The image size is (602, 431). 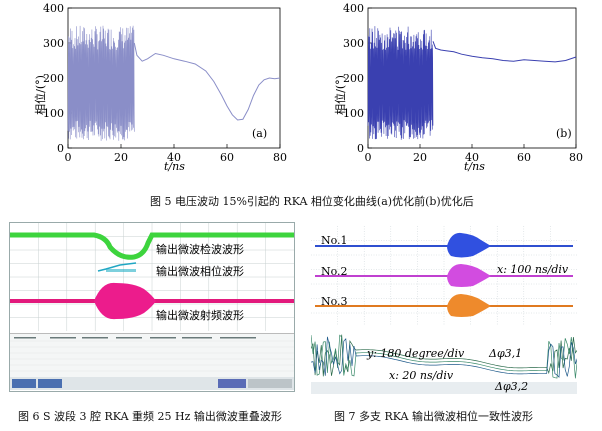 I want to click on delta31-label: Δφ3,1, so click(x=506, y=353).